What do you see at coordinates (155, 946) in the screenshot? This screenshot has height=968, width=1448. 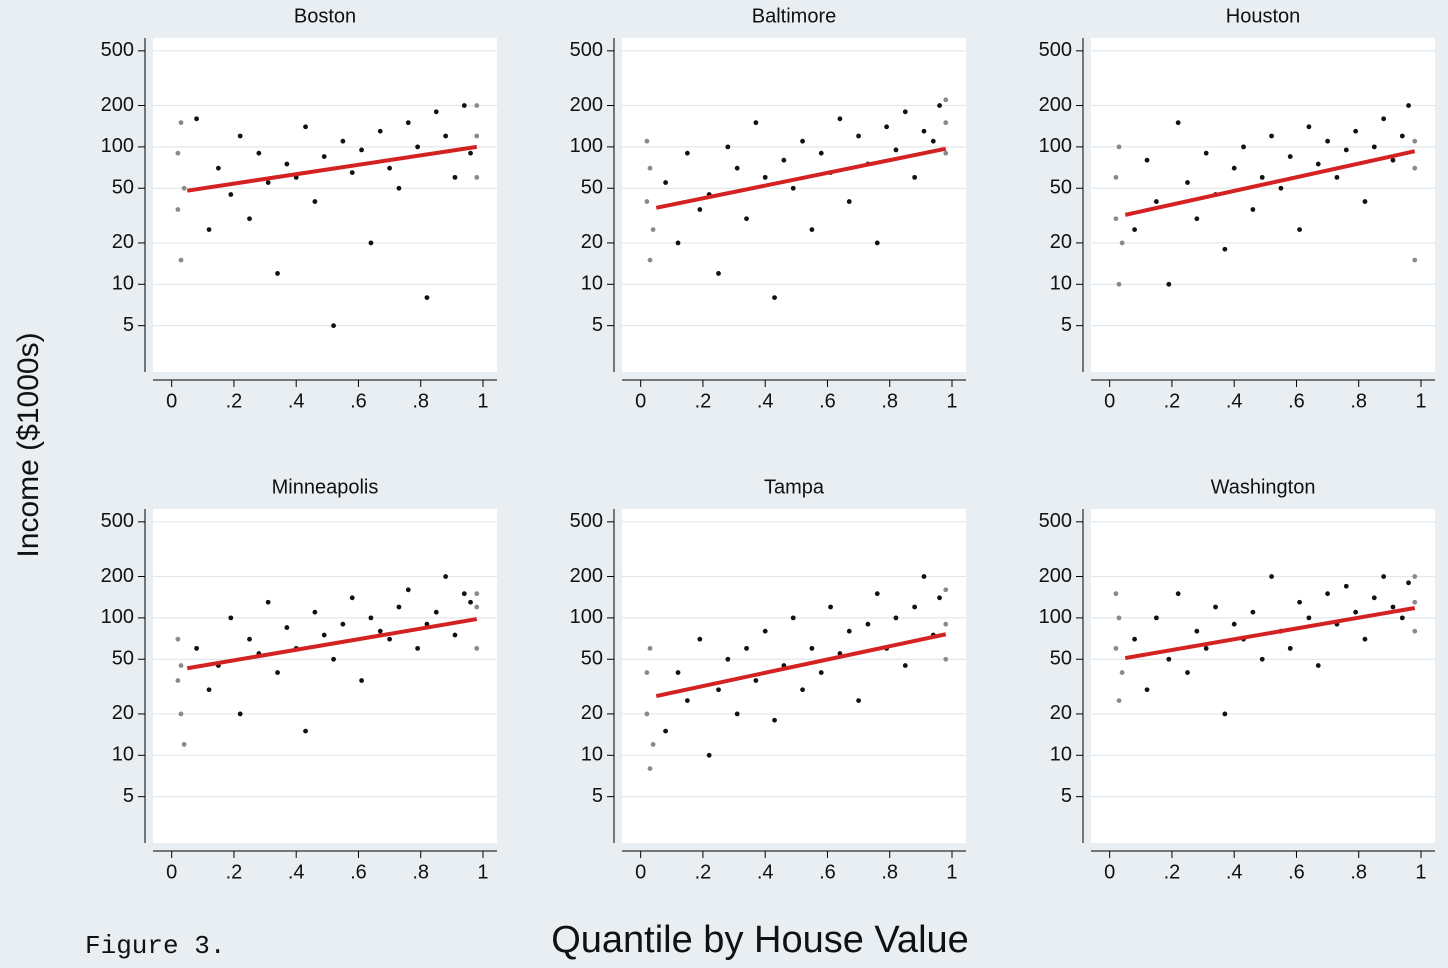 I see `caption: Figure 3.` at bounding box center [155, 946].